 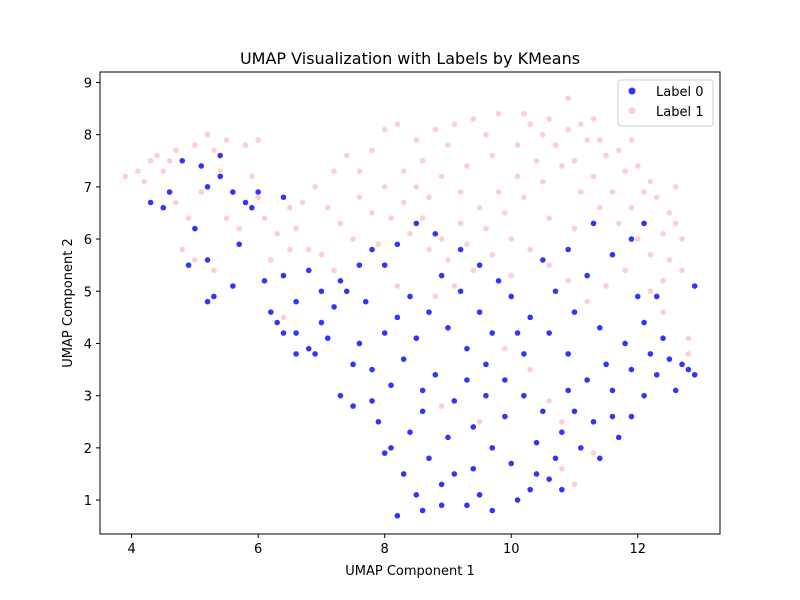 I want to click on y-tick-label: 3, so click(x=88, y=397).